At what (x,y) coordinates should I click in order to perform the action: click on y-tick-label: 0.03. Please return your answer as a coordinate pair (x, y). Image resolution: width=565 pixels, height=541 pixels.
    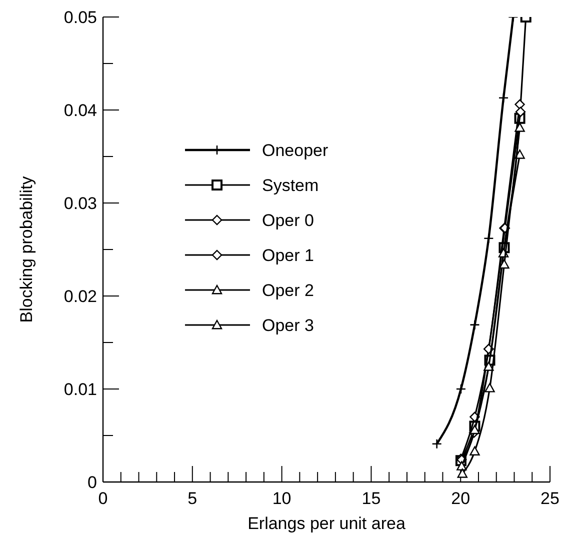
    Looking at the image, I should click on (80, 203).